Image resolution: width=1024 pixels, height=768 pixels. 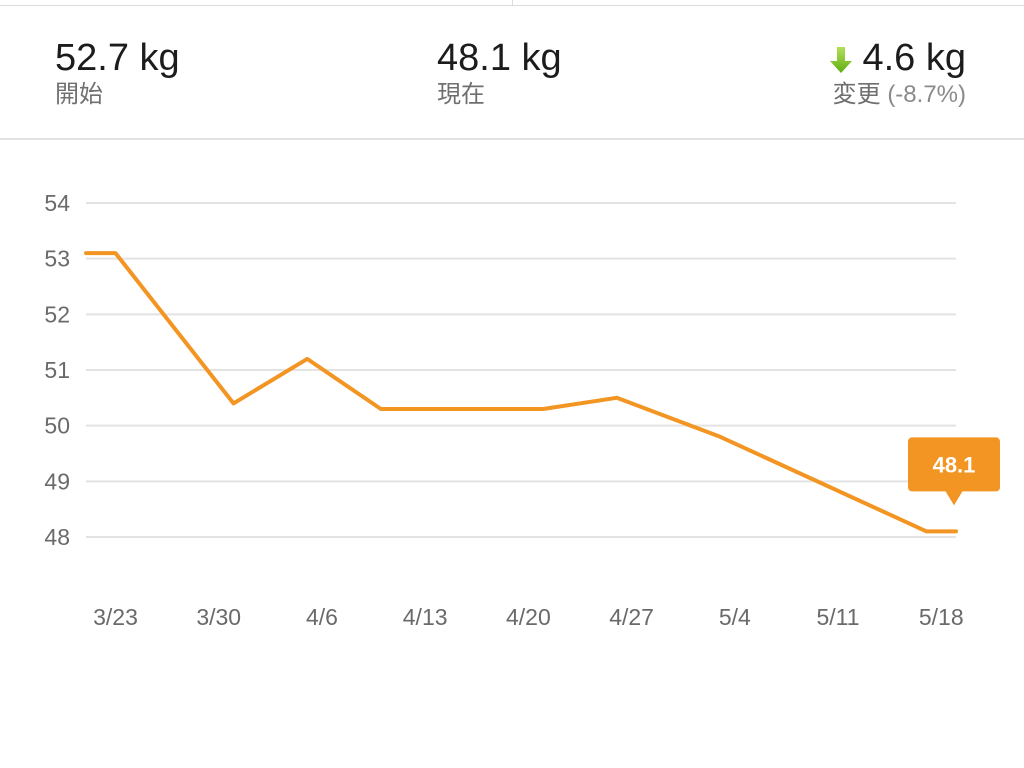 I want to click on value-callout: 48.1, so click(x=954, y=471).